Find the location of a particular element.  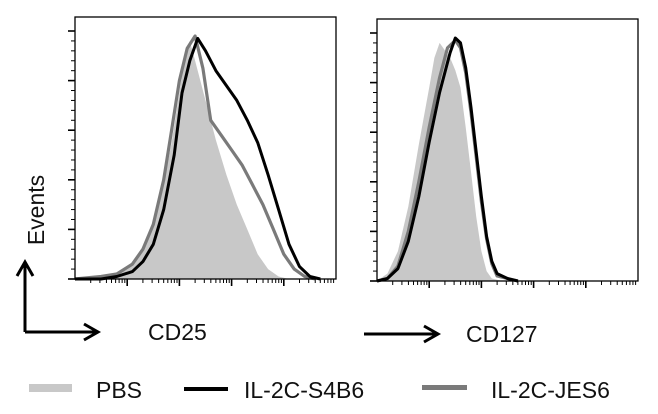

cd127-axis-arrow is located at coordinates (403, 334).